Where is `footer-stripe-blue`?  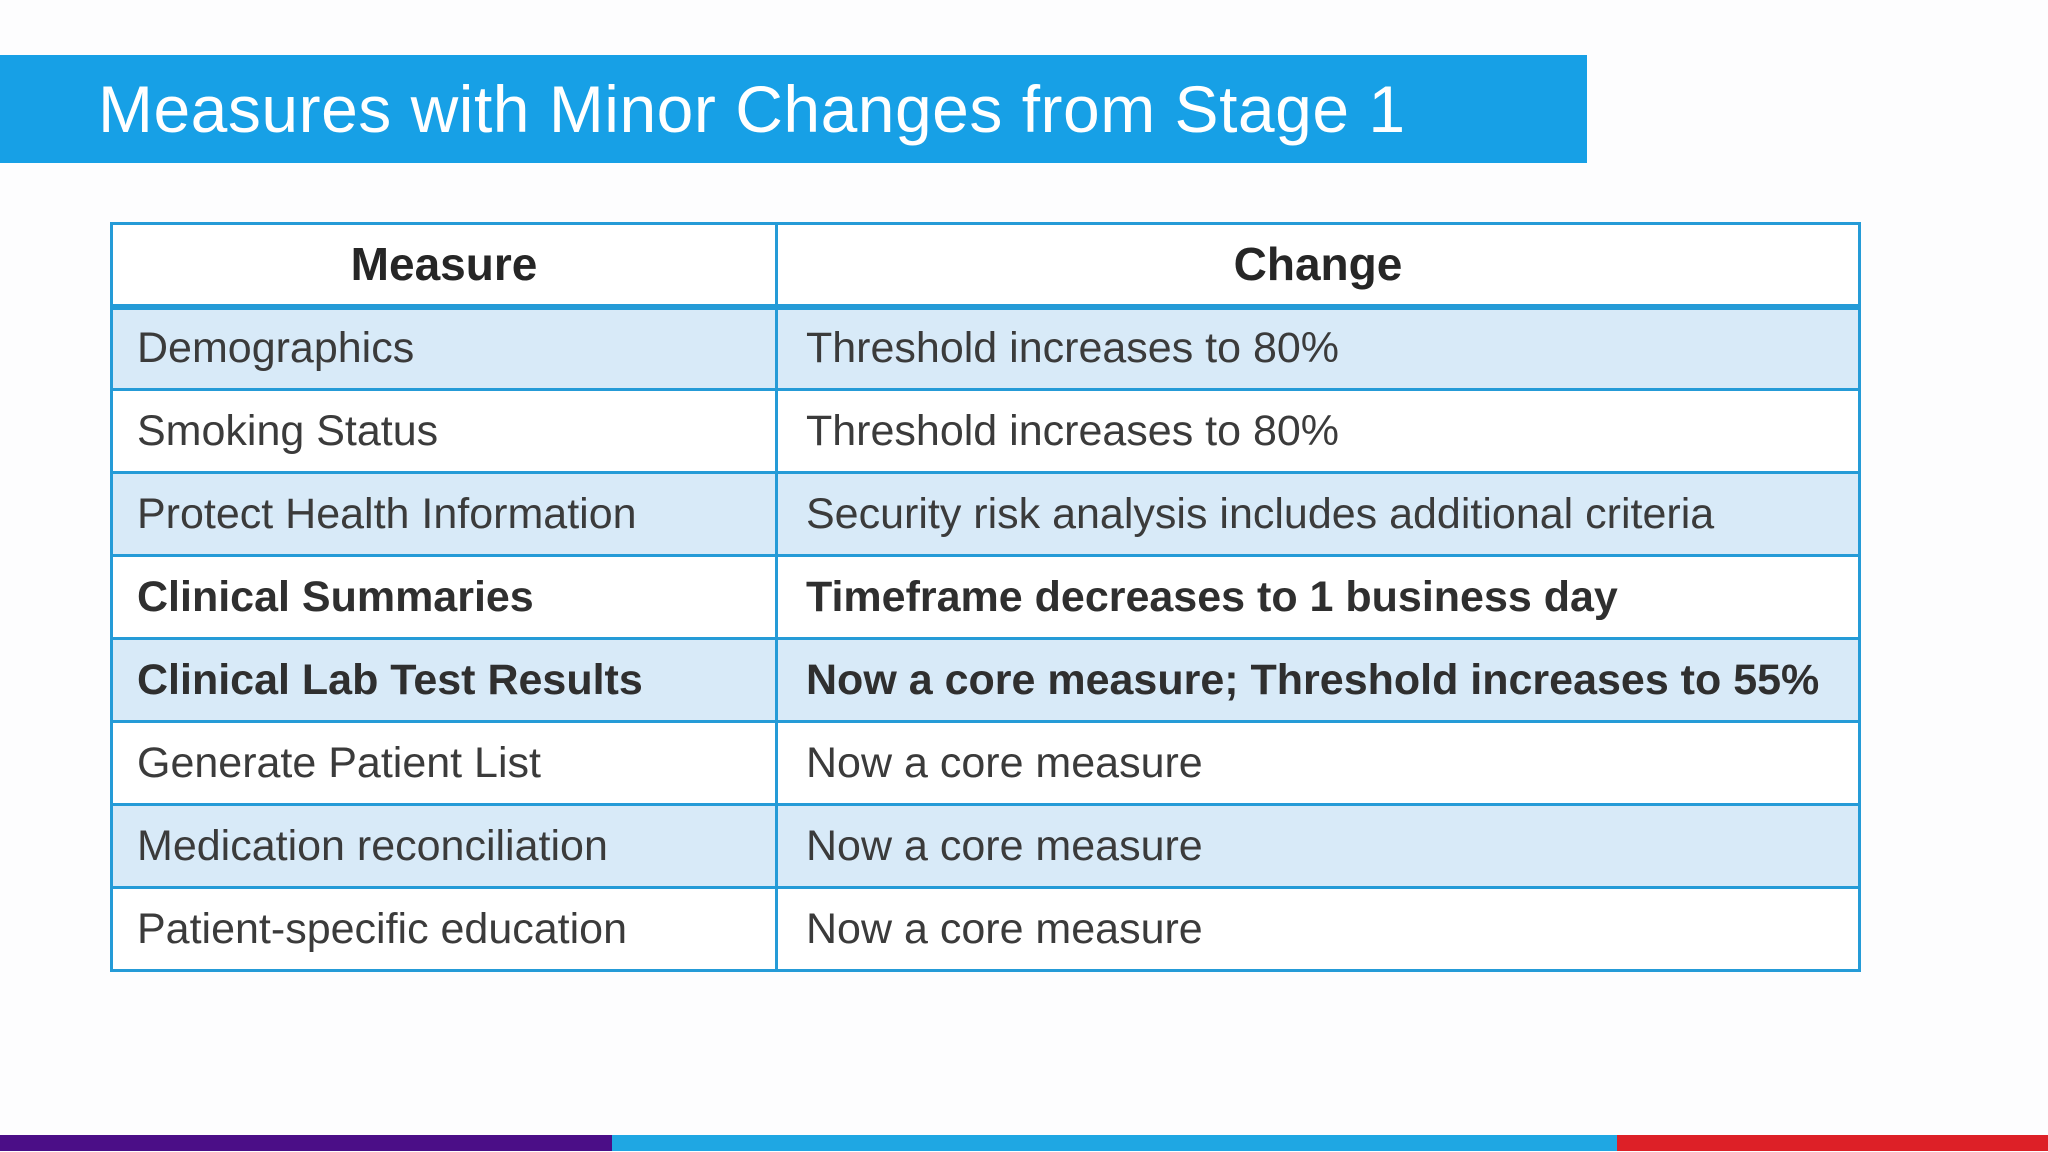
footer-stripe-blue is located at coordinates (1114, 1143).